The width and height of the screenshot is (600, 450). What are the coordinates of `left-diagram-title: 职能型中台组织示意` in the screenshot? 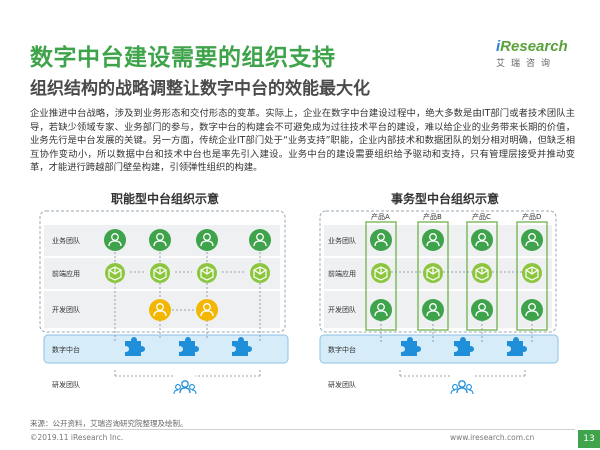 It's located at (164, 199).